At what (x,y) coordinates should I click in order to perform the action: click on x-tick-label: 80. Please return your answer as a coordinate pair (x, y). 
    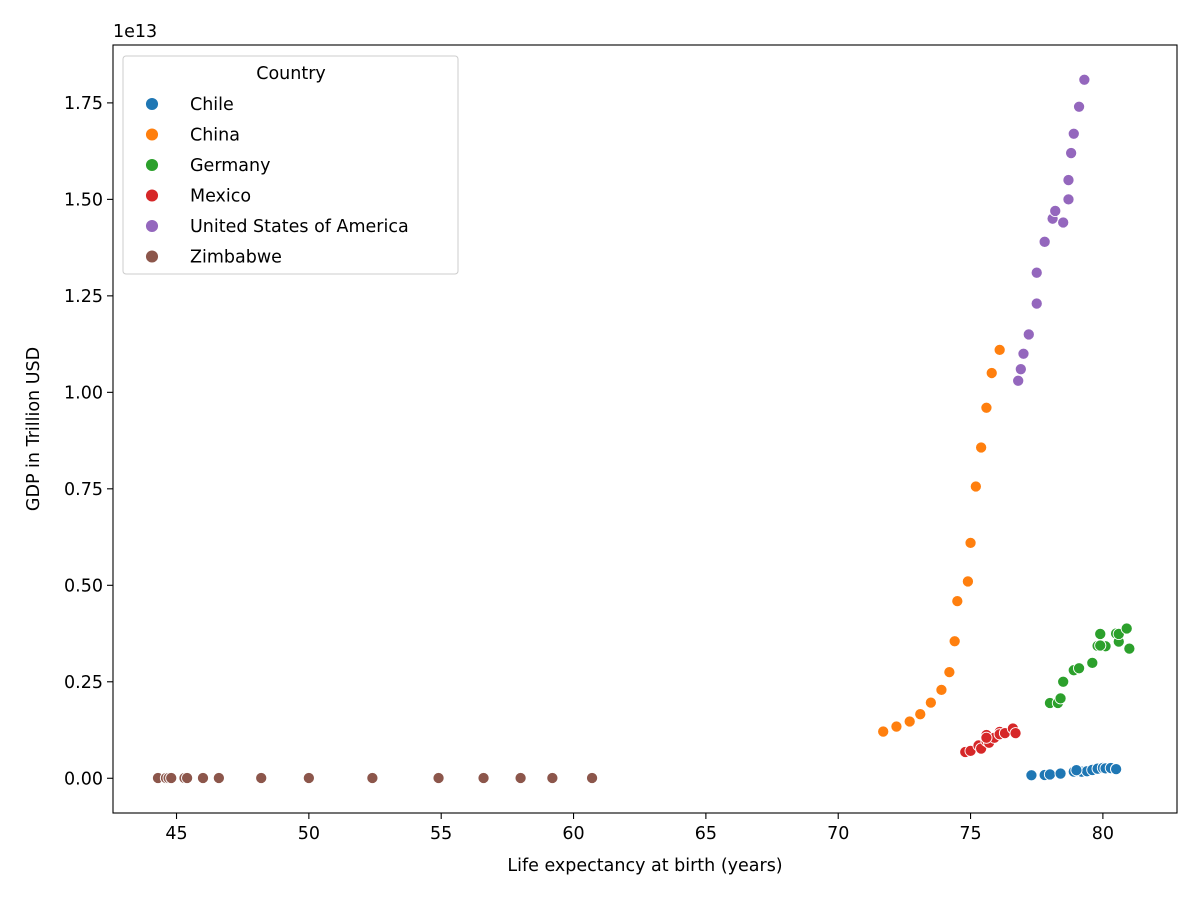
    Looking at the image, I should click on (1103, 834).